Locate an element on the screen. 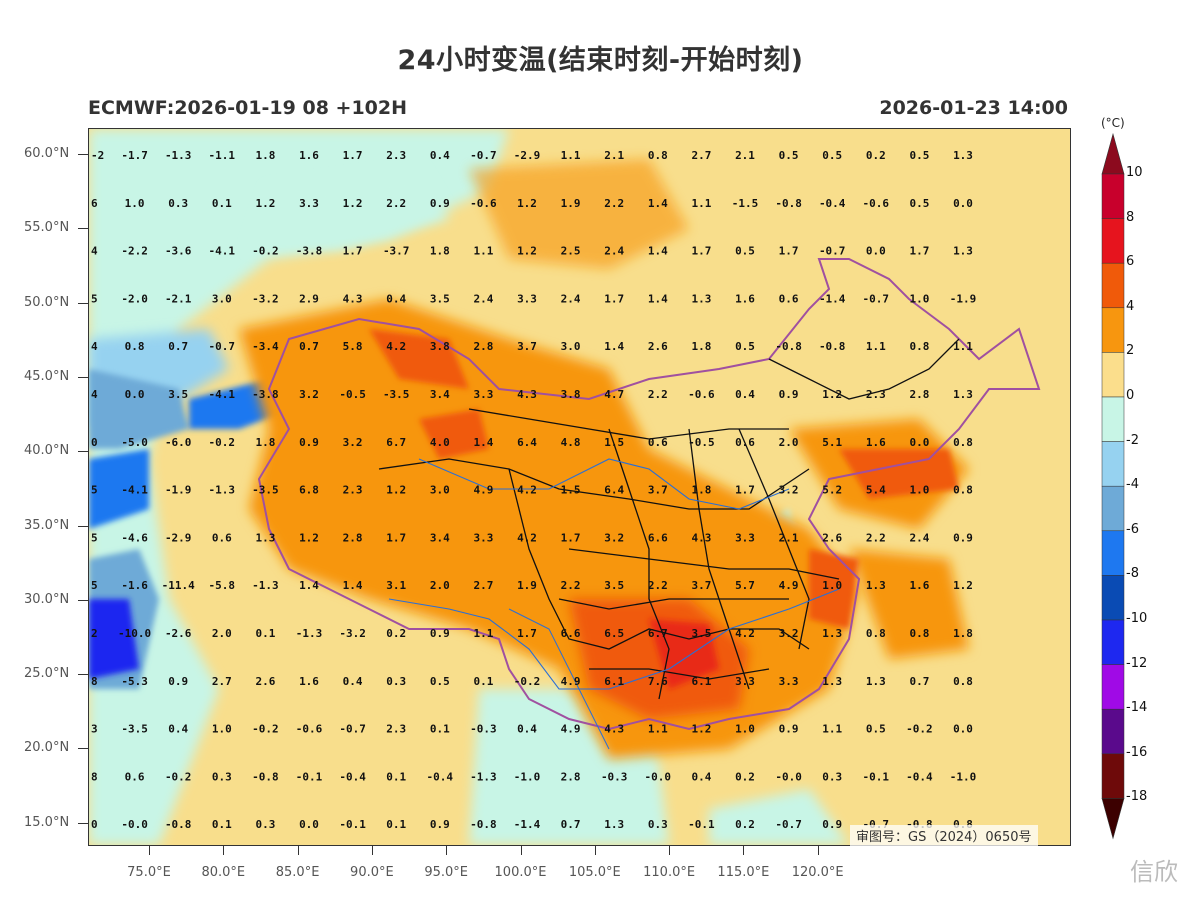 The height and width of the screenshot is (900, 1201). grid-value: 4.3 is located at coordinates (527, 394).